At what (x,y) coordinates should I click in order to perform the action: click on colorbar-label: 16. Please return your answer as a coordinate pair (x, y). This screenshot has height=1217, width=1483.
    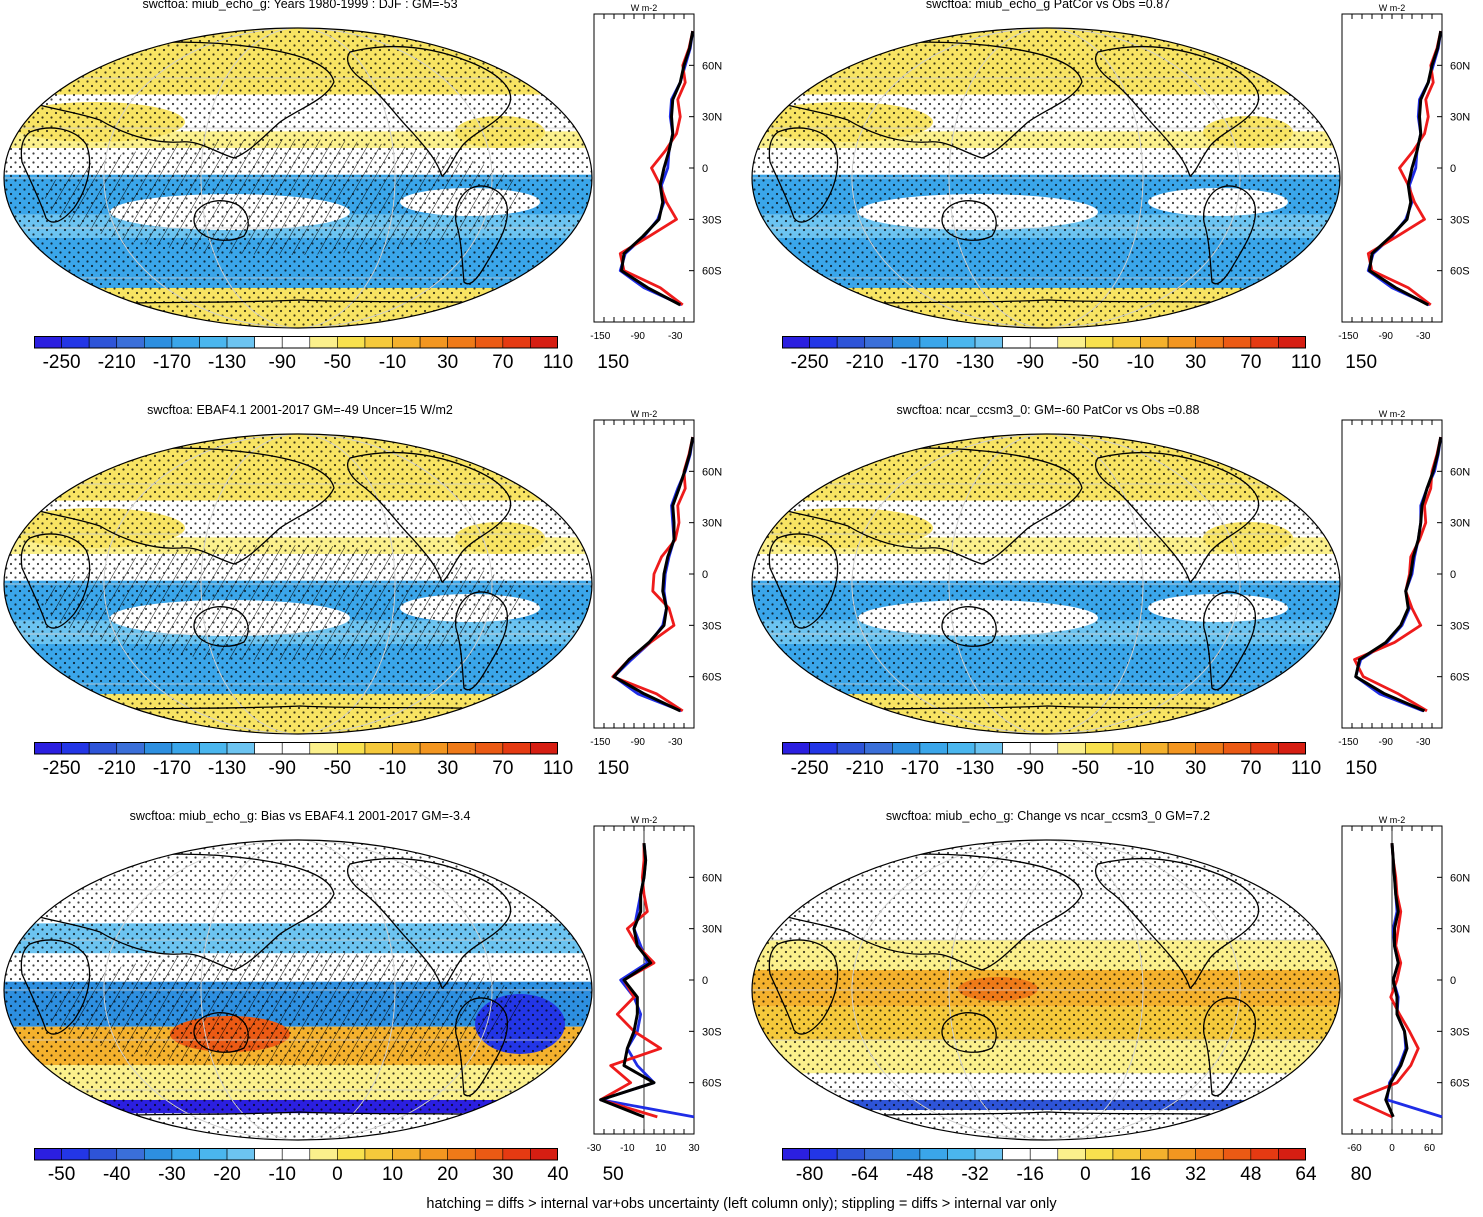
    Looking at the image, I should click on (1140, 1174).